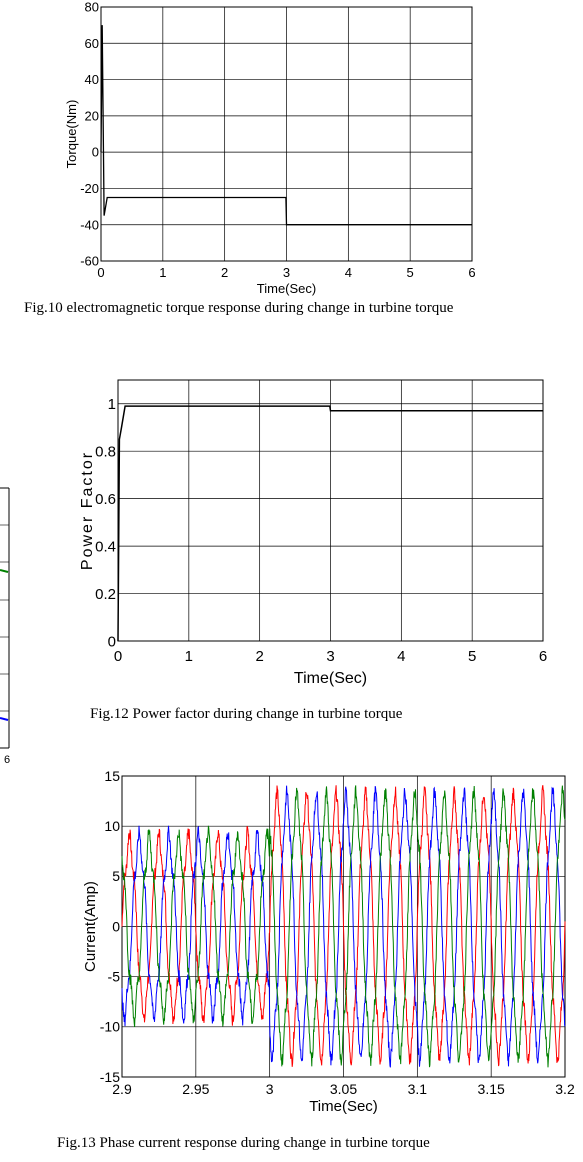 The height and width of the screenshot is (1162, 583). Describe the element at coordinates (92, 79) in the screenshot. I see `y-tick-label: 40` at that location.